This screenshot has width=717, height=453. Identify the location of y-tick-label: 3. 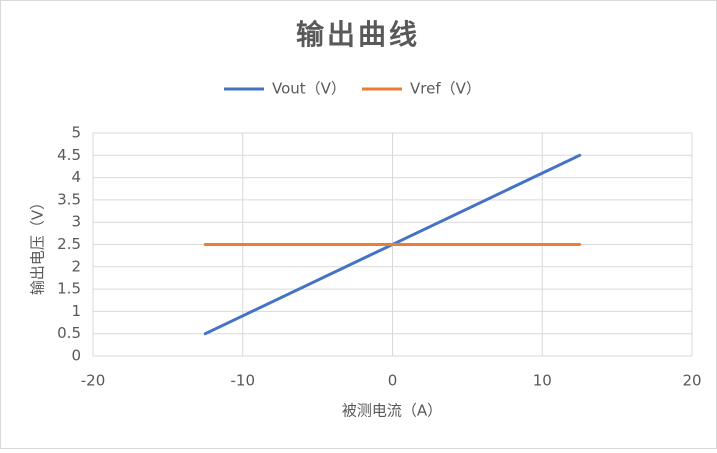
(76, 222).